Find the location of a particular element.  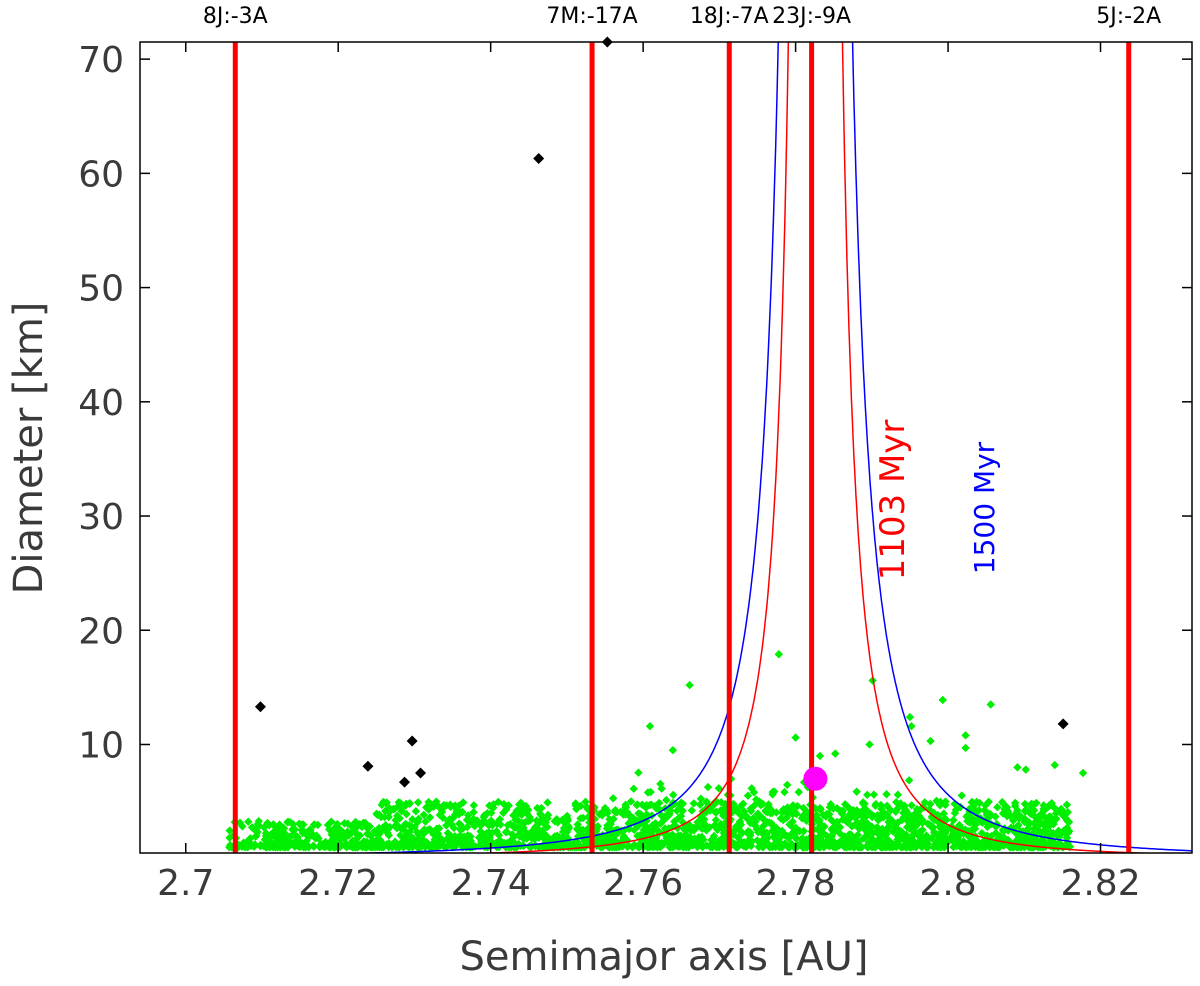

y-tick-label: 50 is located at coordinates (101, 289).